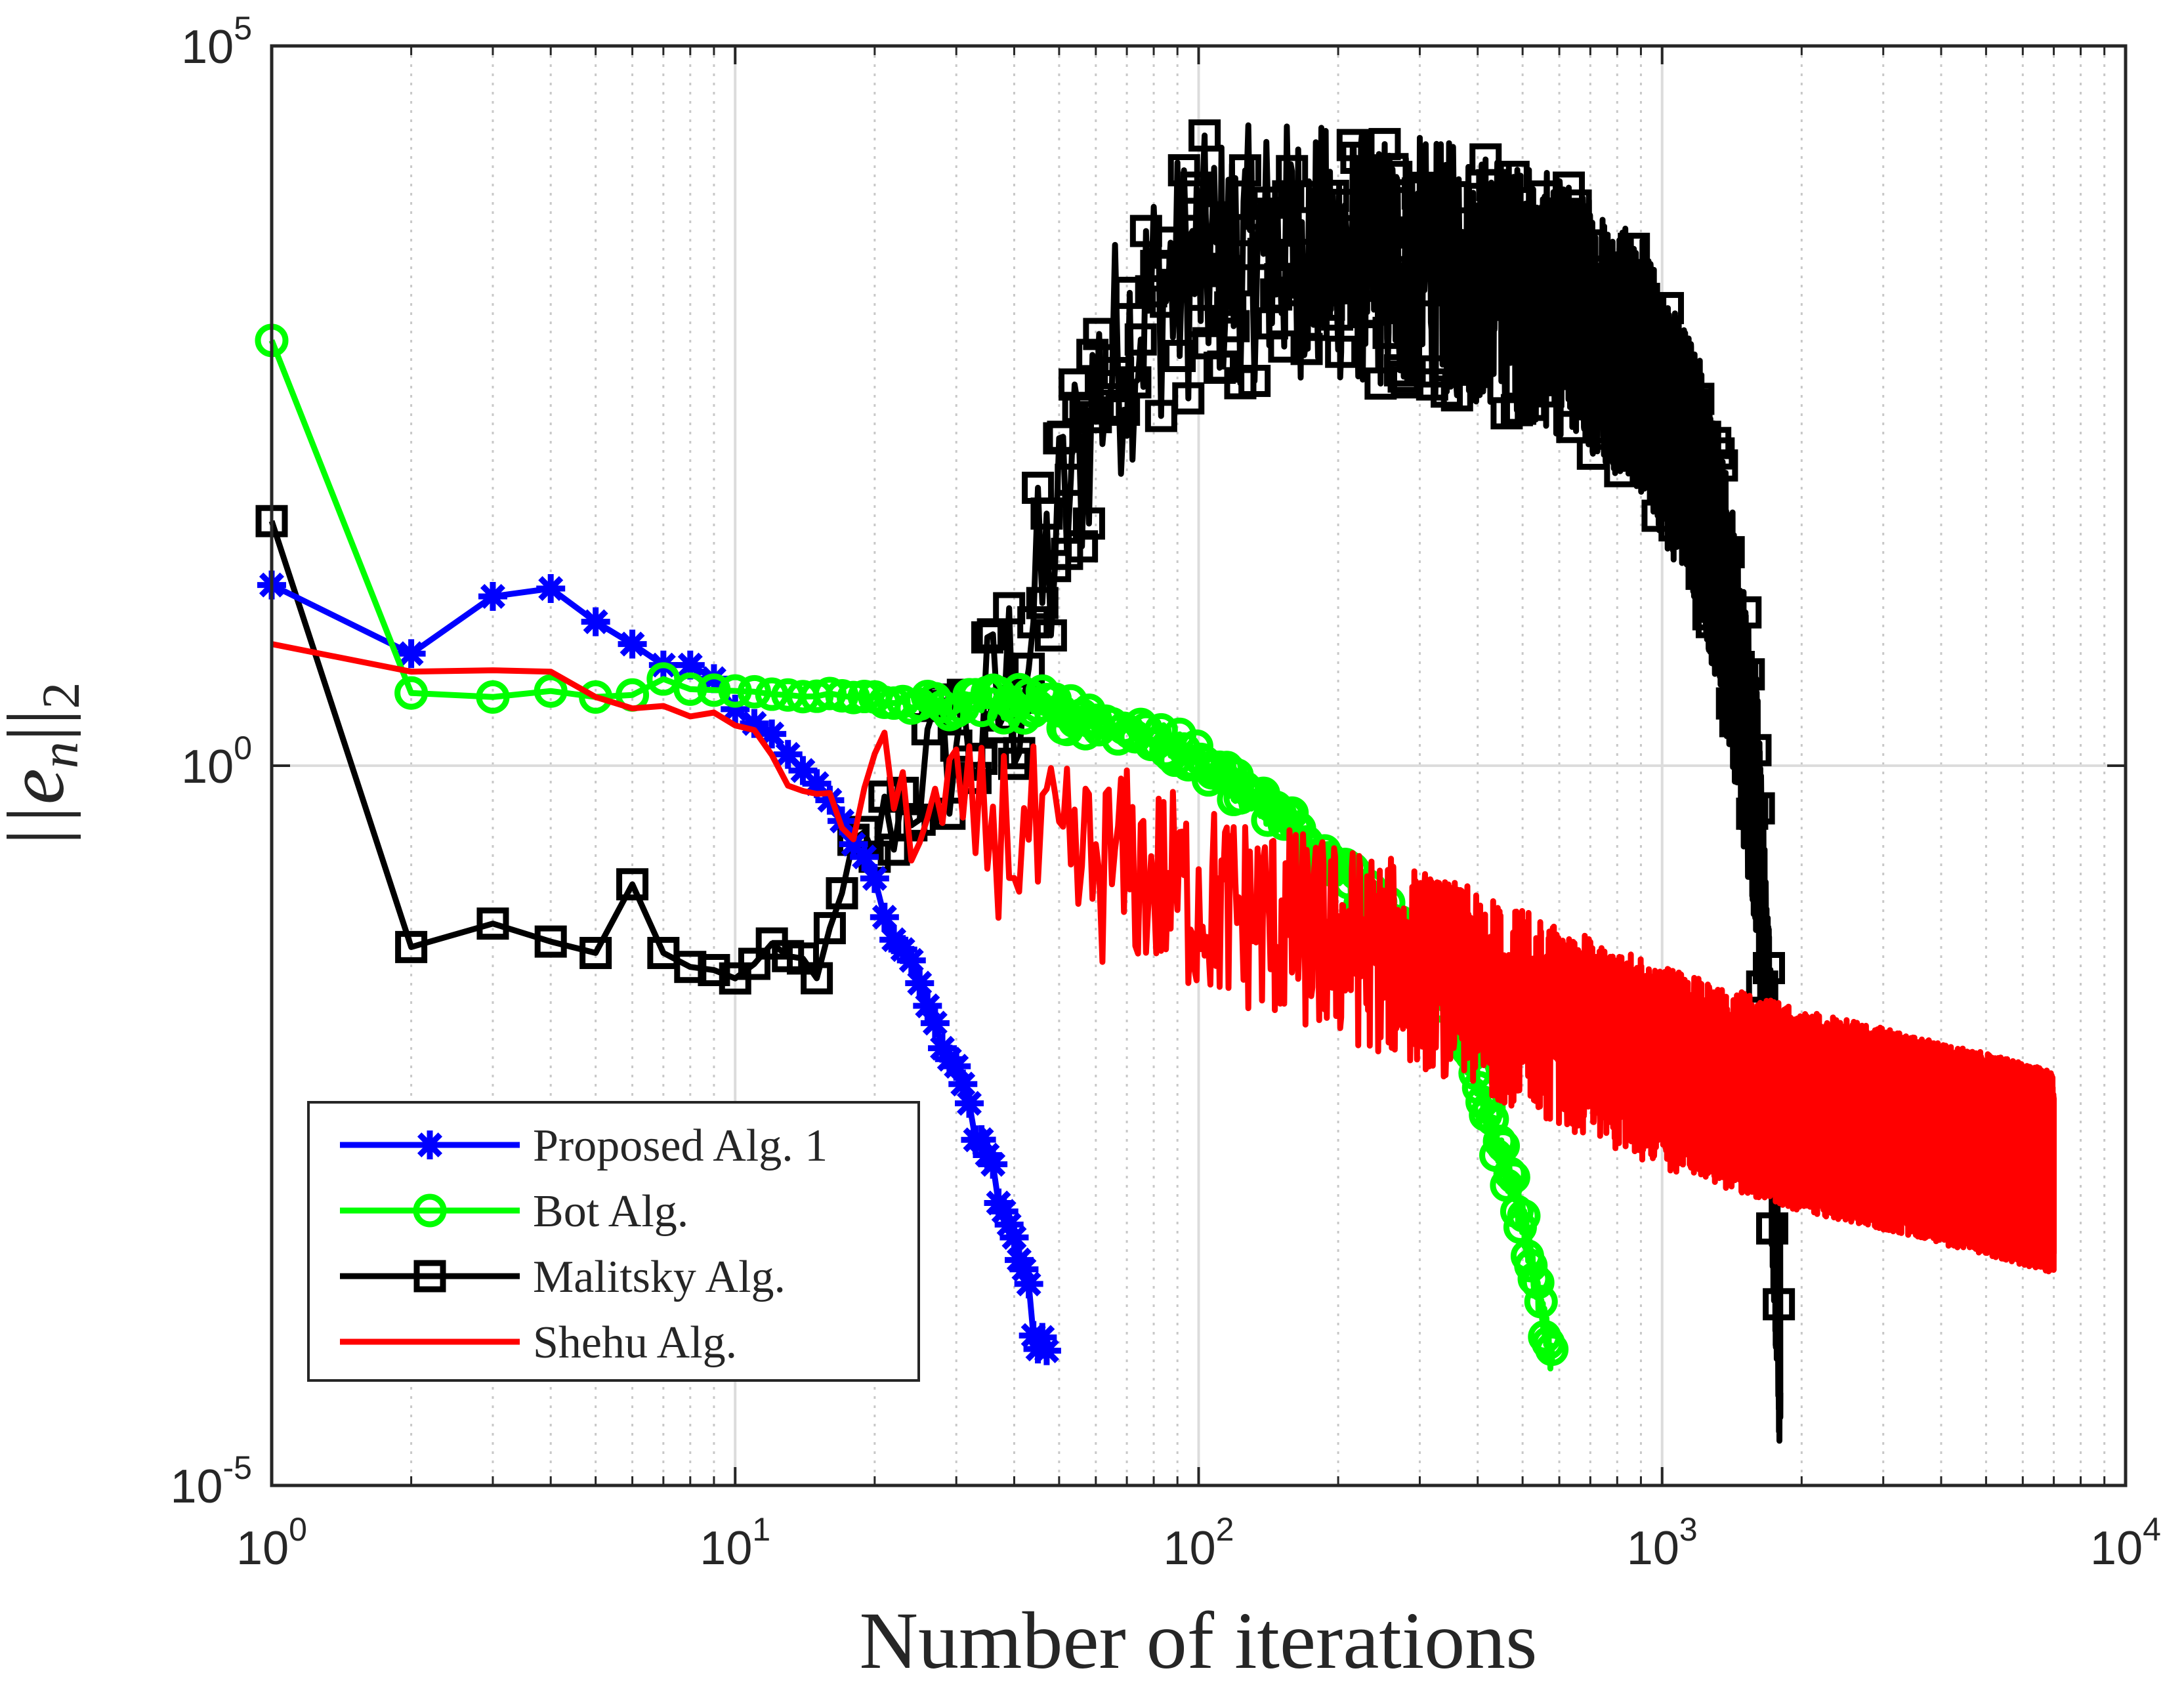 Image resolution: width=2184 pixels, height=1700 pixels. Describe the element at coordinates (216, 761) in the screenshot. I see `y-tick-label: 10⁰` at that location.